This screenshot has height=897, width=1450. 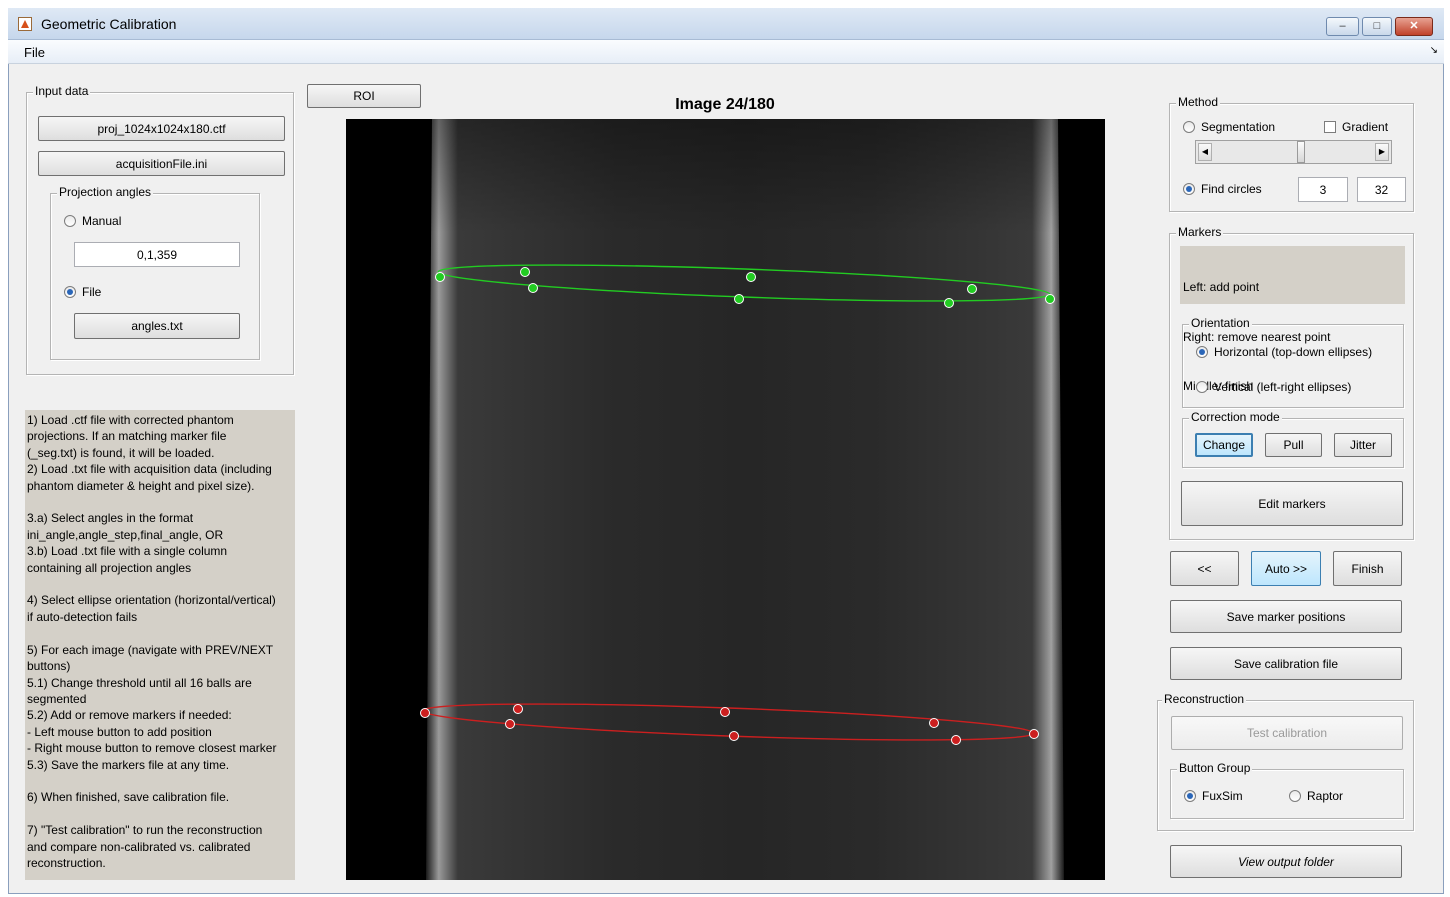 I want to click on load-ctf-button: proj_1024x1024x180.ctf, so click(x=161, y=128).